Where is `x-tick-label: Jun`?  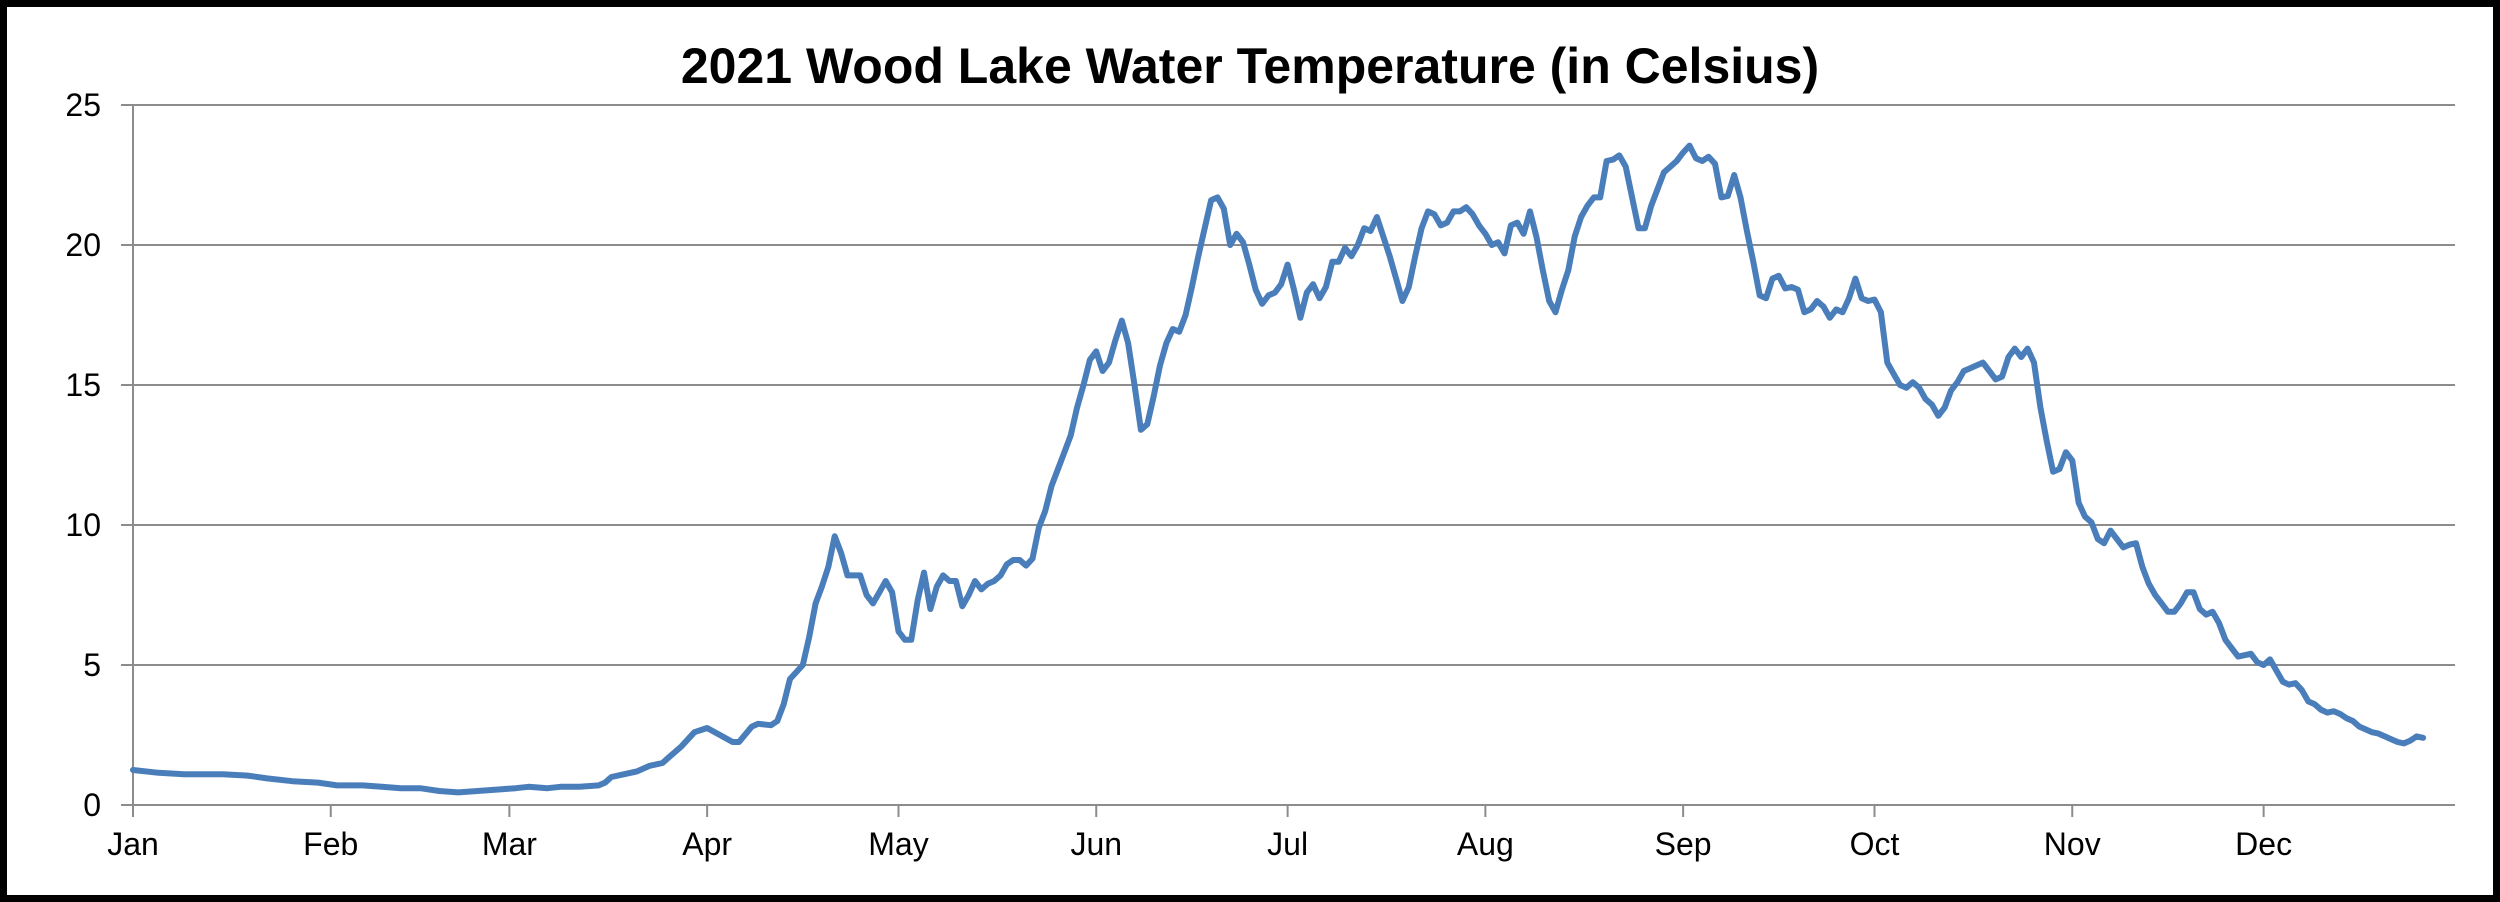 x-tick-label: Jun is located at coordinates (1096, 844).